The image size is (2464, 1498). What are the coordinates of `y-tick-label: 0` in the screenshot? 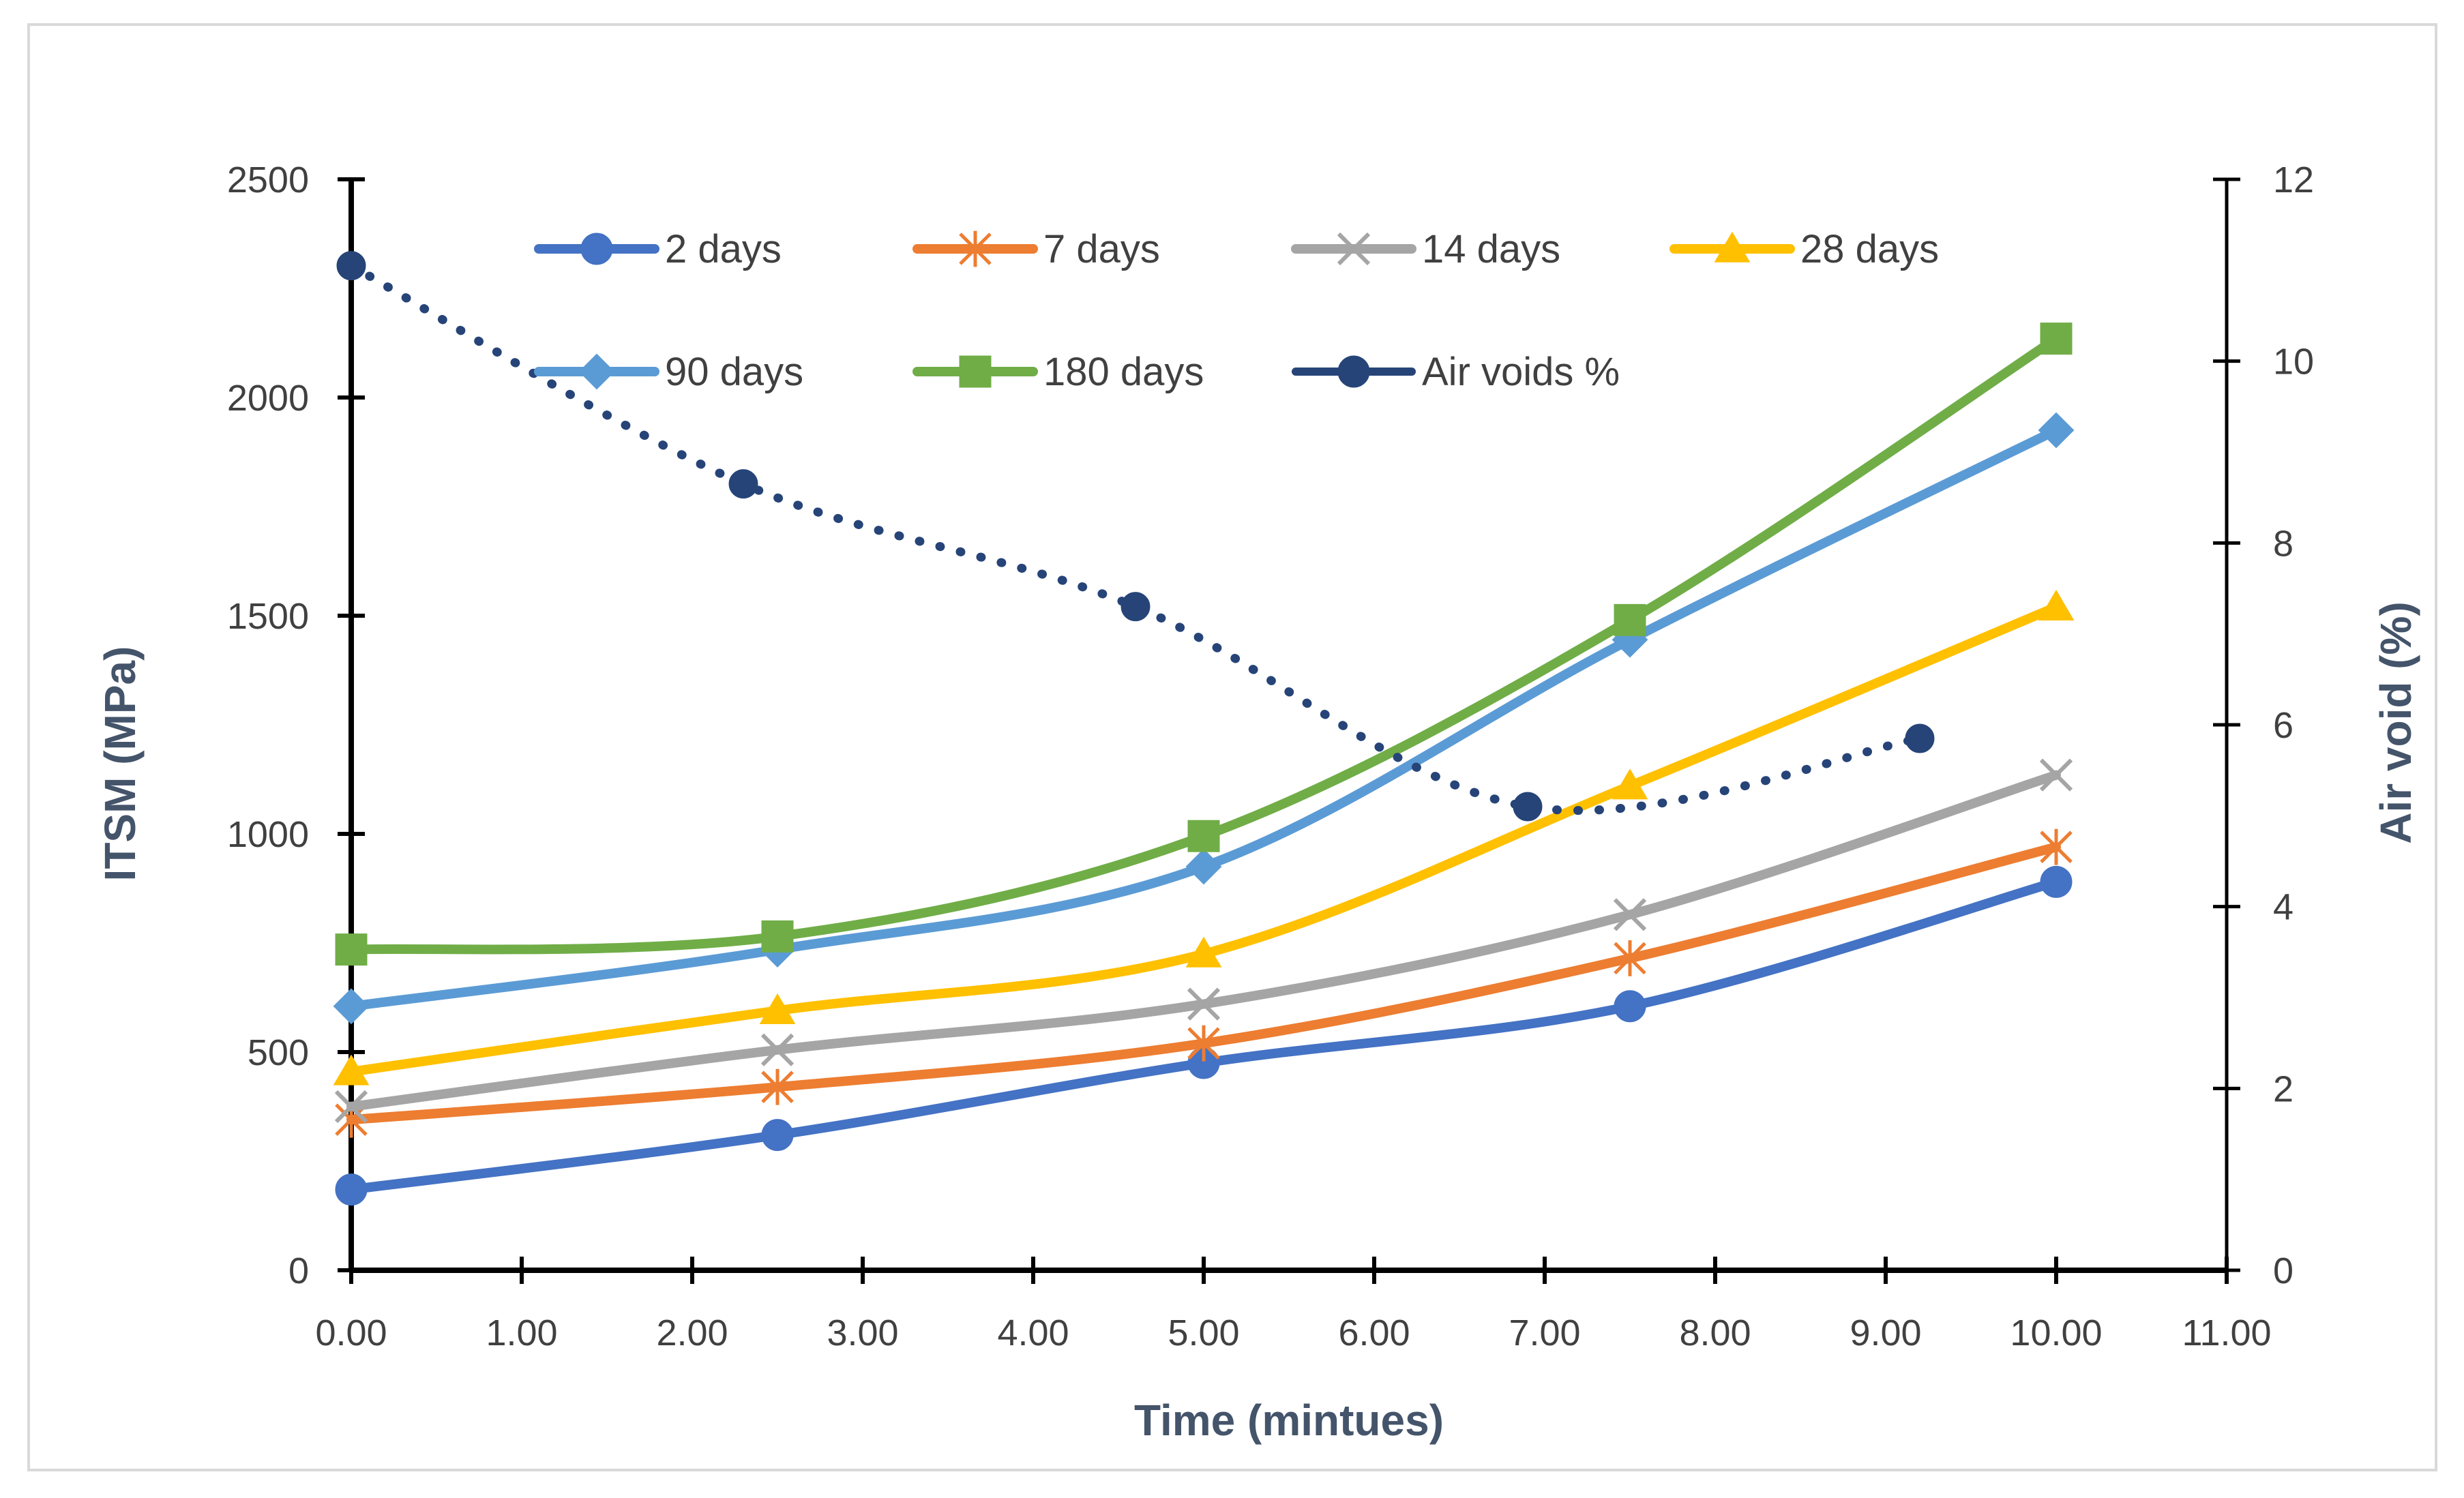 It's located at (298, 1270).